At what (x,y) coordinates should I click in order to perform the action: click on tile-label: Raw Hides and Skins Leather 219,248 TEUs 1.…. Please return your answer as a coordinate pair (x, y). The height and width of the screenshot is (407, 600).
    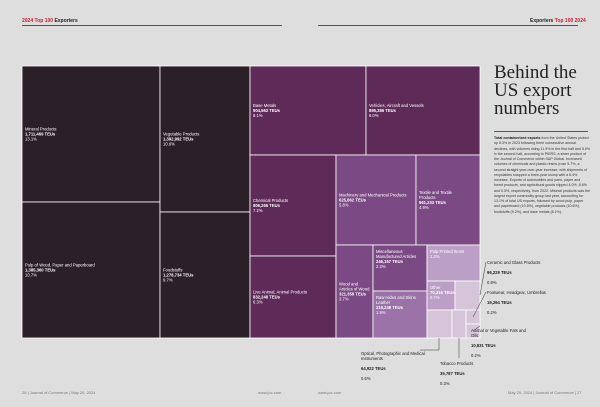
    Looking at the image, I should click on (396, 305).